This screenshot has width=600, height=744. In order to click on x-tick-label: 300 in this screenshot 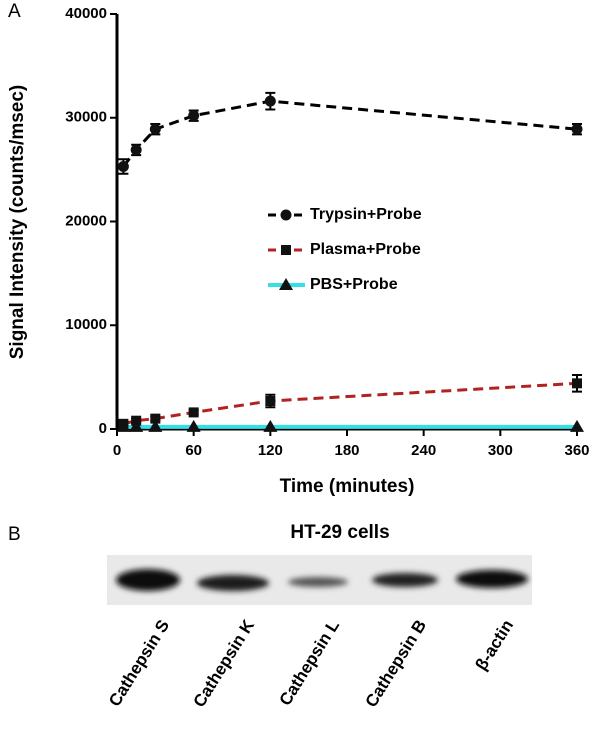, I will do `click(500, 450)`.